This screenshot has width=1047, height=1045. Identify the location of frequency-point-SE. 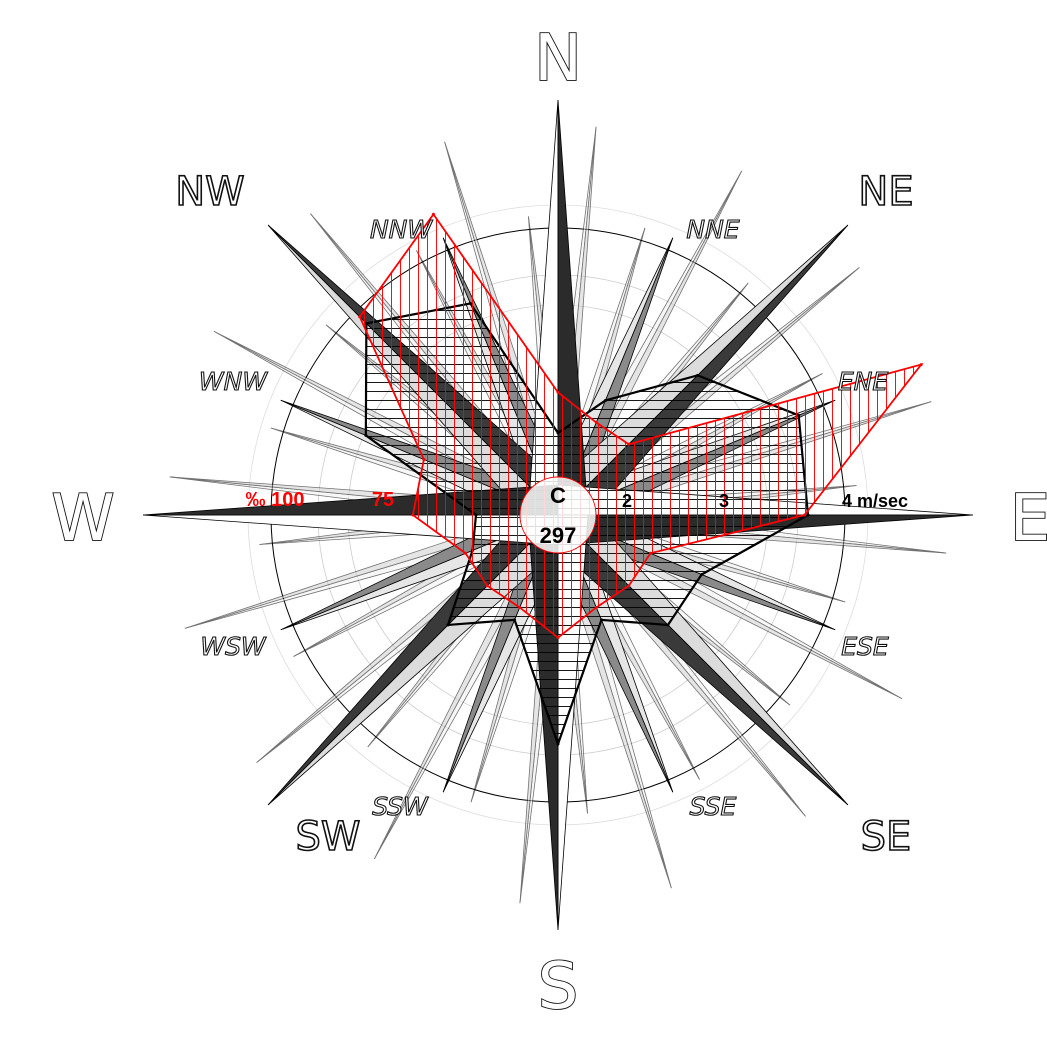
(629, 586).